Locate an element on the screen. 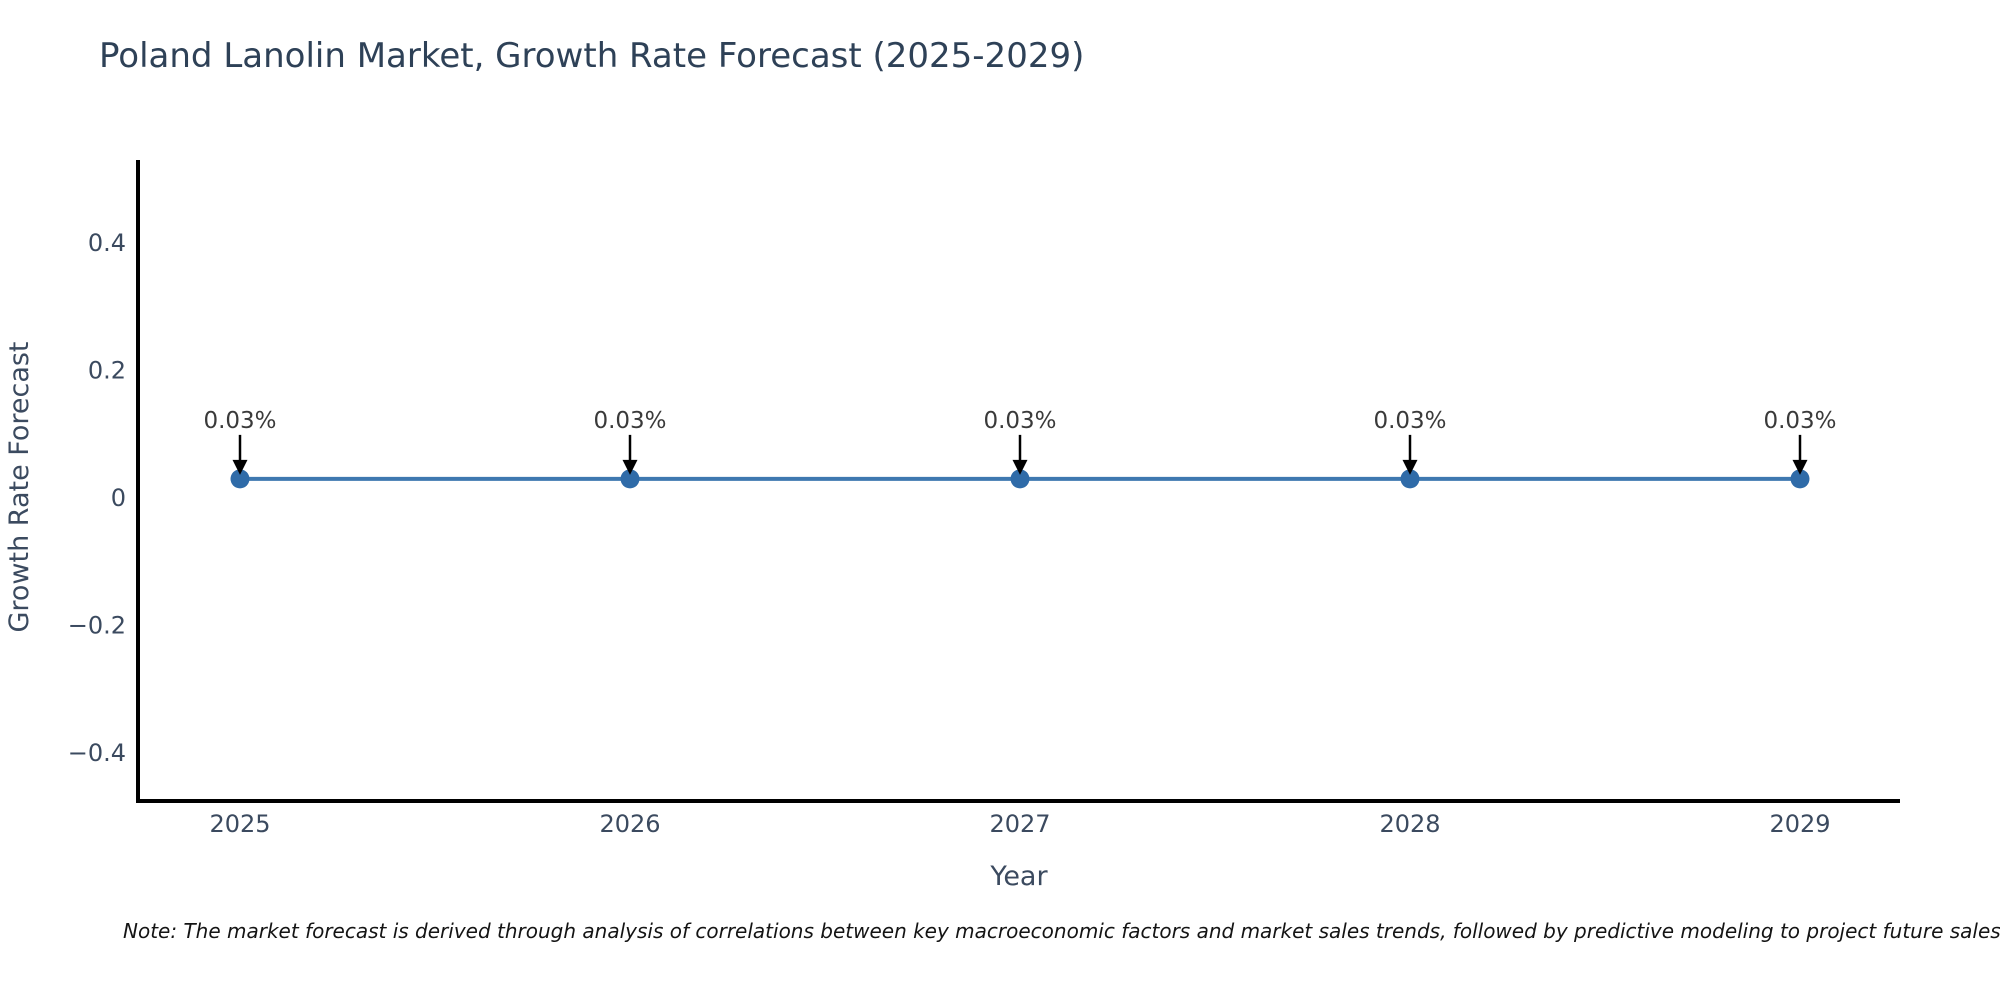 This screenshot has height=1000, width=2000. x-tick-label: 2028 is located at coordinates (1409, 824).